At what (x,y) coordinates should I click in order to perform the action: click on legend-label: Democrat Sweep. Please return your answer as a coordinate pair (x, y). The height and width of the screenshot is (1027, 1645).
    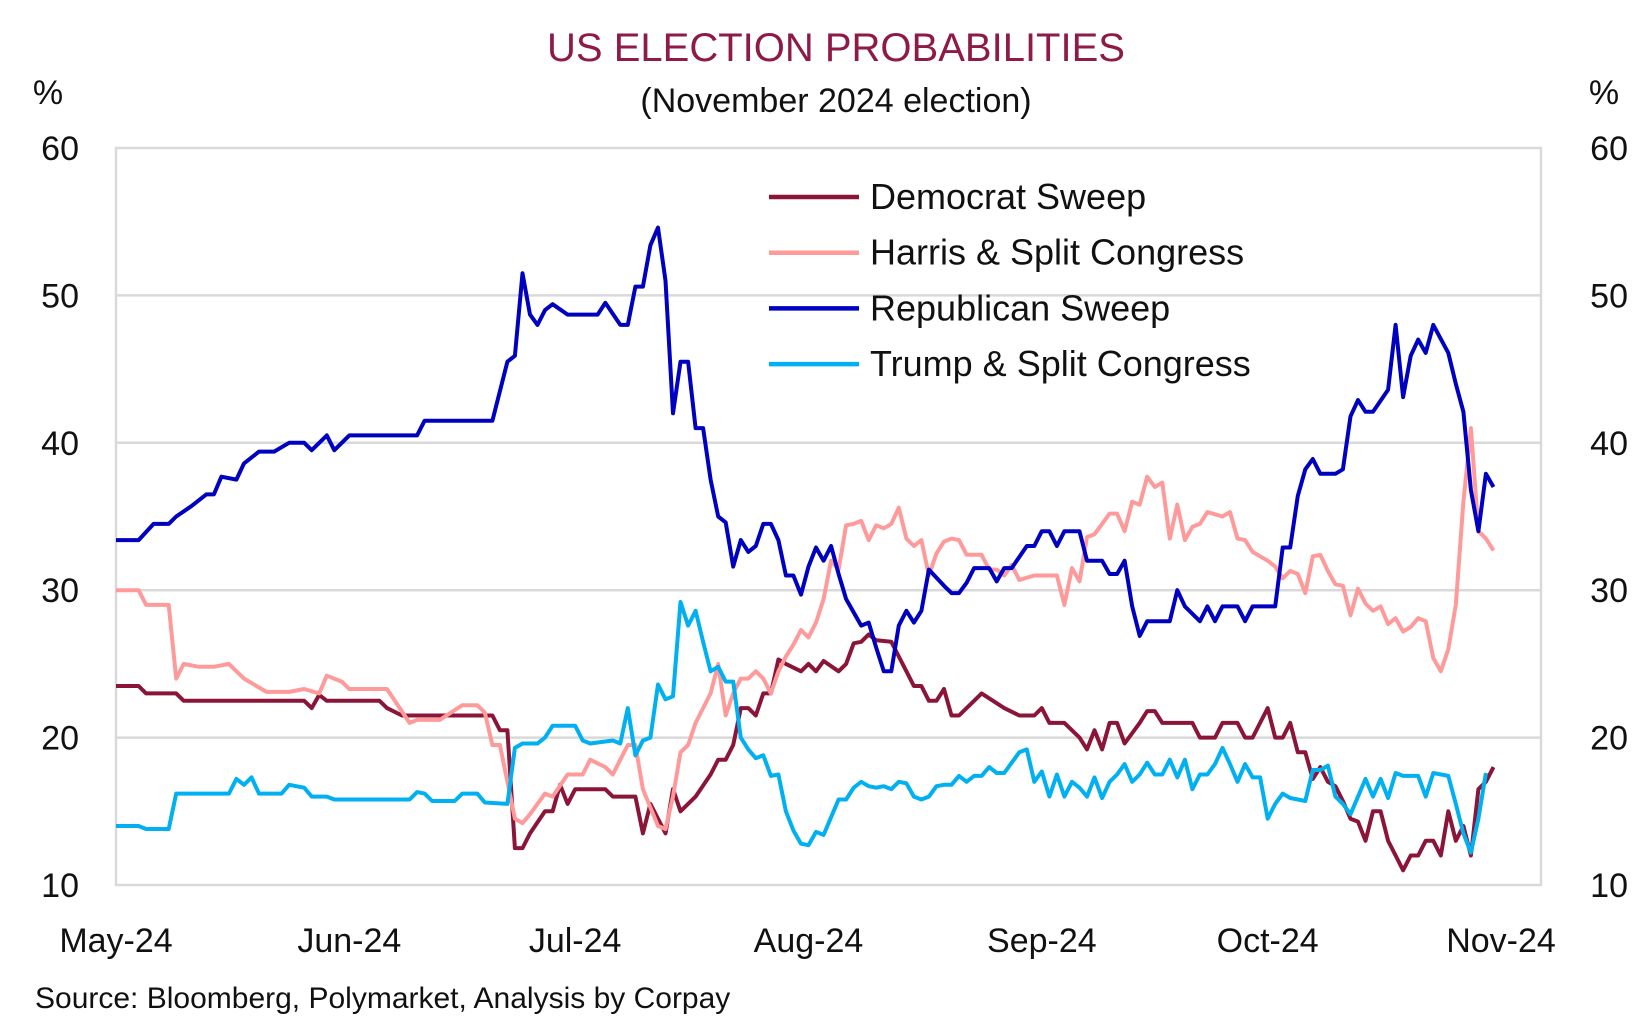
    Looking at the image, I should click on (1008, 196).